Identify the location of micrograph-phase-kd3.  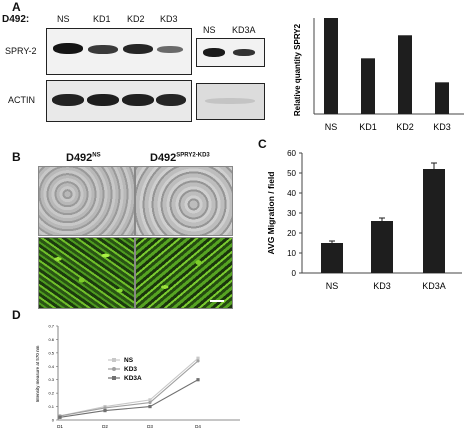
(184, 201).